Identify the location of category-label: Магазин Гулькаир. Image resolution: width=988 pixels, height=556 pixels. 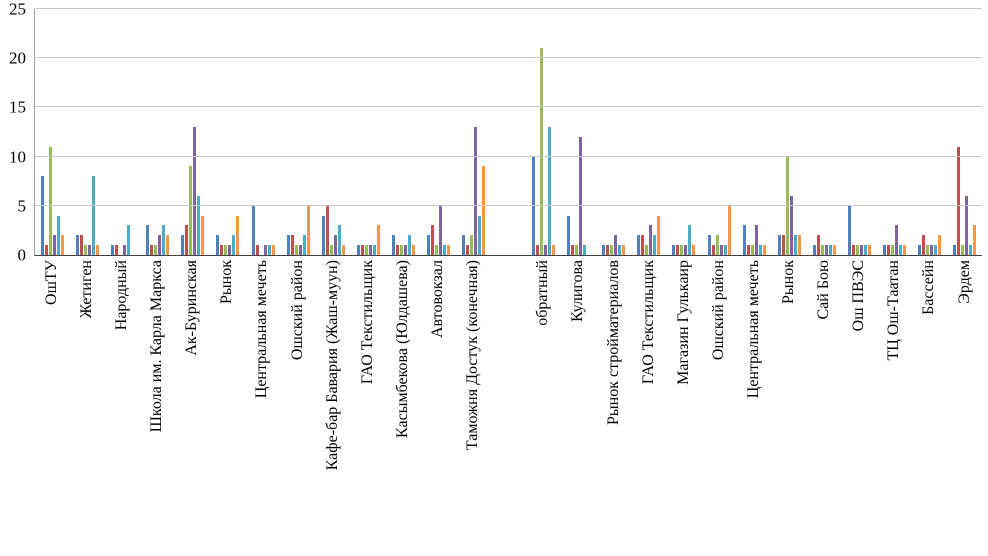
(683, 322).